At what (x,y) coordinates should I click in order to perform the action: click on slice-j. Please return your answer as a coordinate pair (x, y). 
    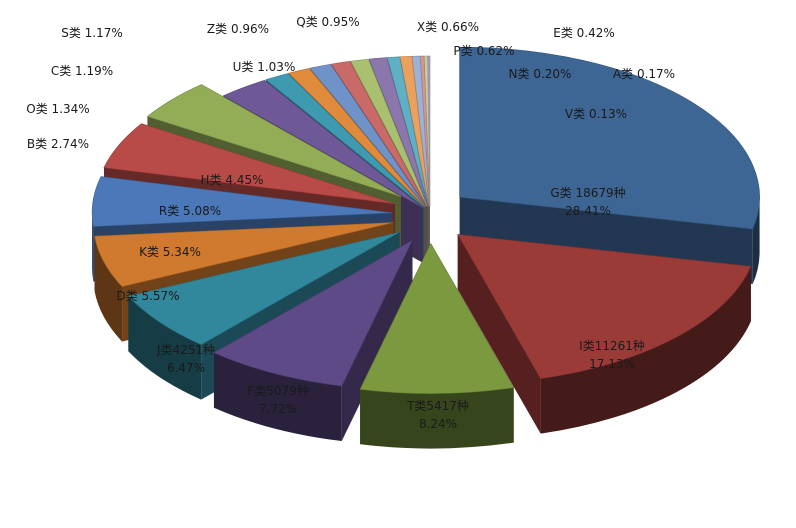
    Looking at the image, I should click on (263, 288).